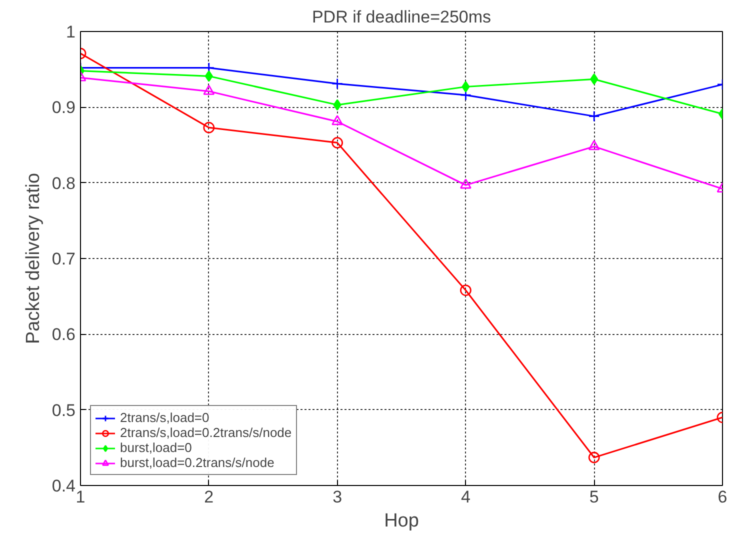 The height and width of the screenshot is (545, 732). What do you see at coordinates (165, 417) in the screenshot?
I see `legend-label: 2trans/s,load=0` at bounding box center [165, 417].